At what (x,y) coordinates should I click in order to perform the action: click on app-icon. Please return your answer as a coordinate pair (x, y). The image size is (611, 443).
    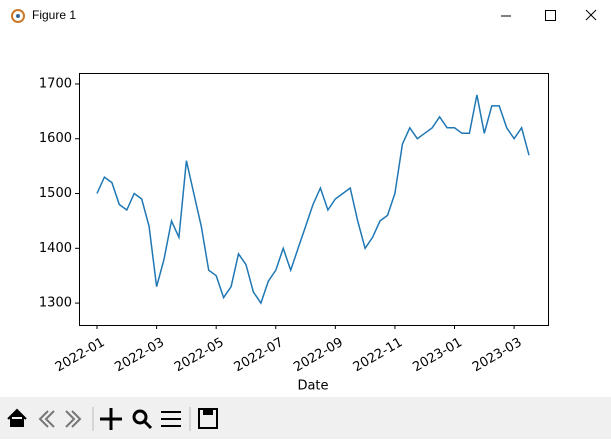
    Looking at the image, I should click on (18, 16).